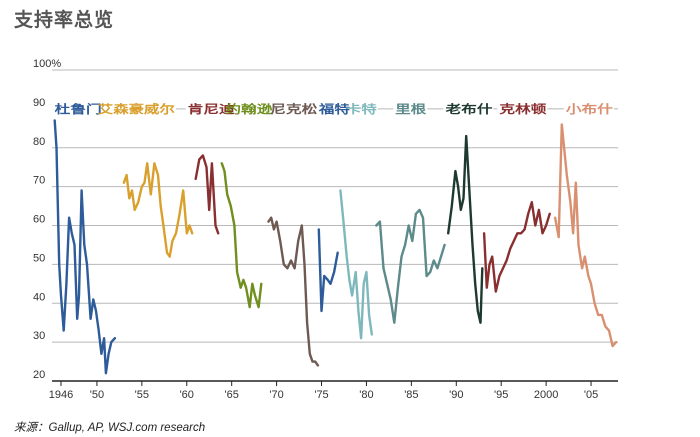 Image resolution: width=700 pixels, height=437 pixels. Describe the element at coordinates (47, 219) in the screenshot. I see `y-axis-labels: 20 30 40 50 60 70 80 90 100%` at that location.